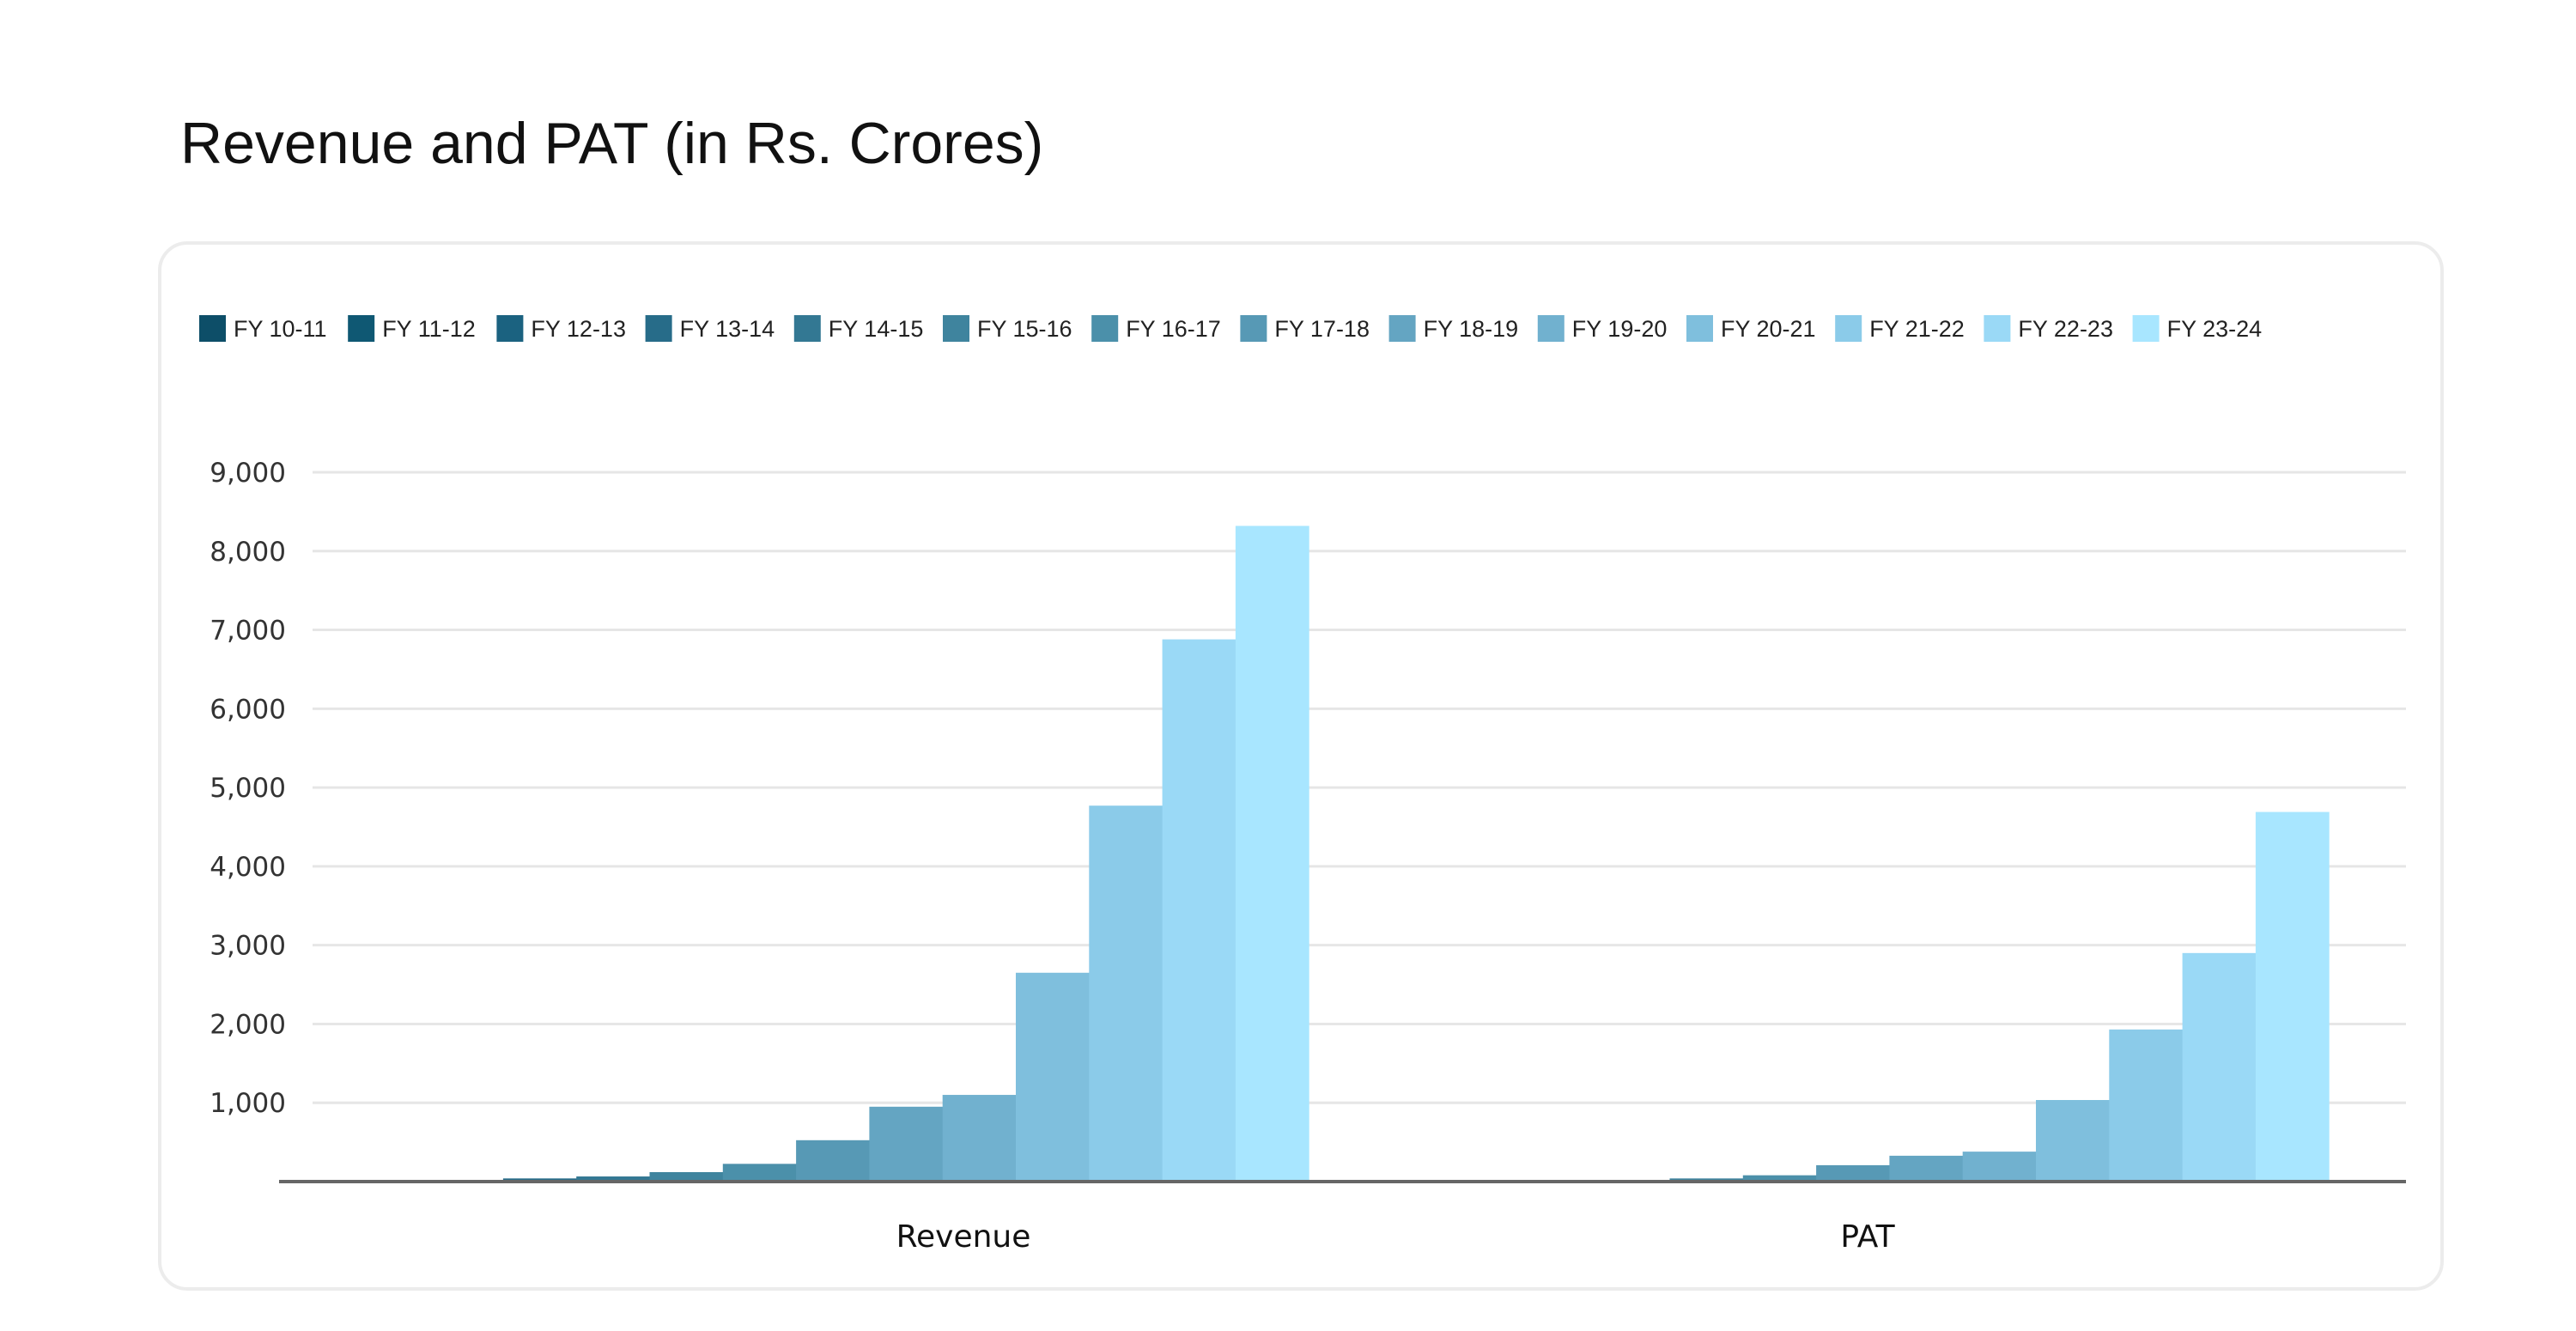 The image size is (2576, 1331). Describe the element at coordinates (248, 1103) in the screenshot. I see `y-tick-label: 1,000` at that location.